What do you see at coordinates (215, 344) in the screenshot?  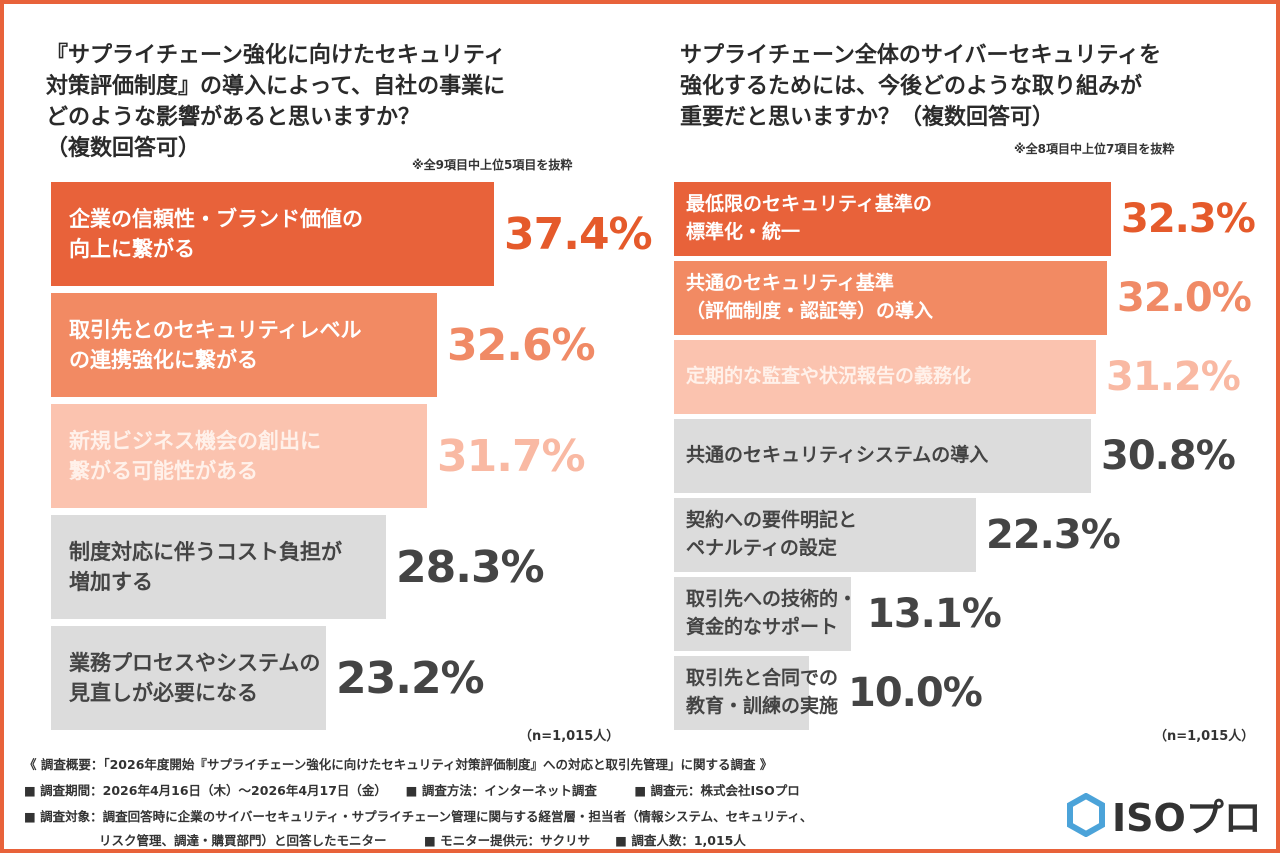 I see `bar-label: 取引先とのセキュリティレベル の連携強化に繋がる` at bounding box center [215, 344].